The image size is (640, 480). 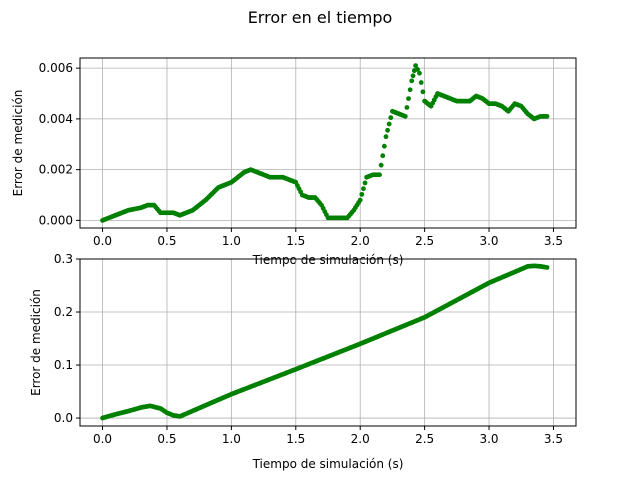 I want to click on y-tick-label: 0.1, so click(x=63, y=365).